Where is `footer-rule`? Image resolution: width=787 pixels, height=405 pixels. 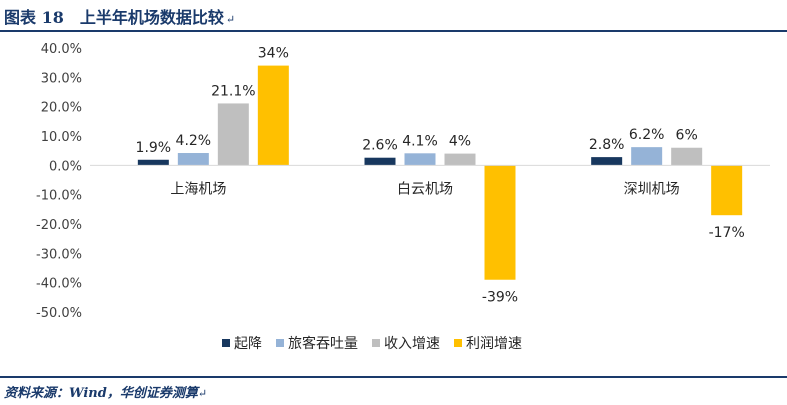
footer-rule is located at coordinates (393, 377).